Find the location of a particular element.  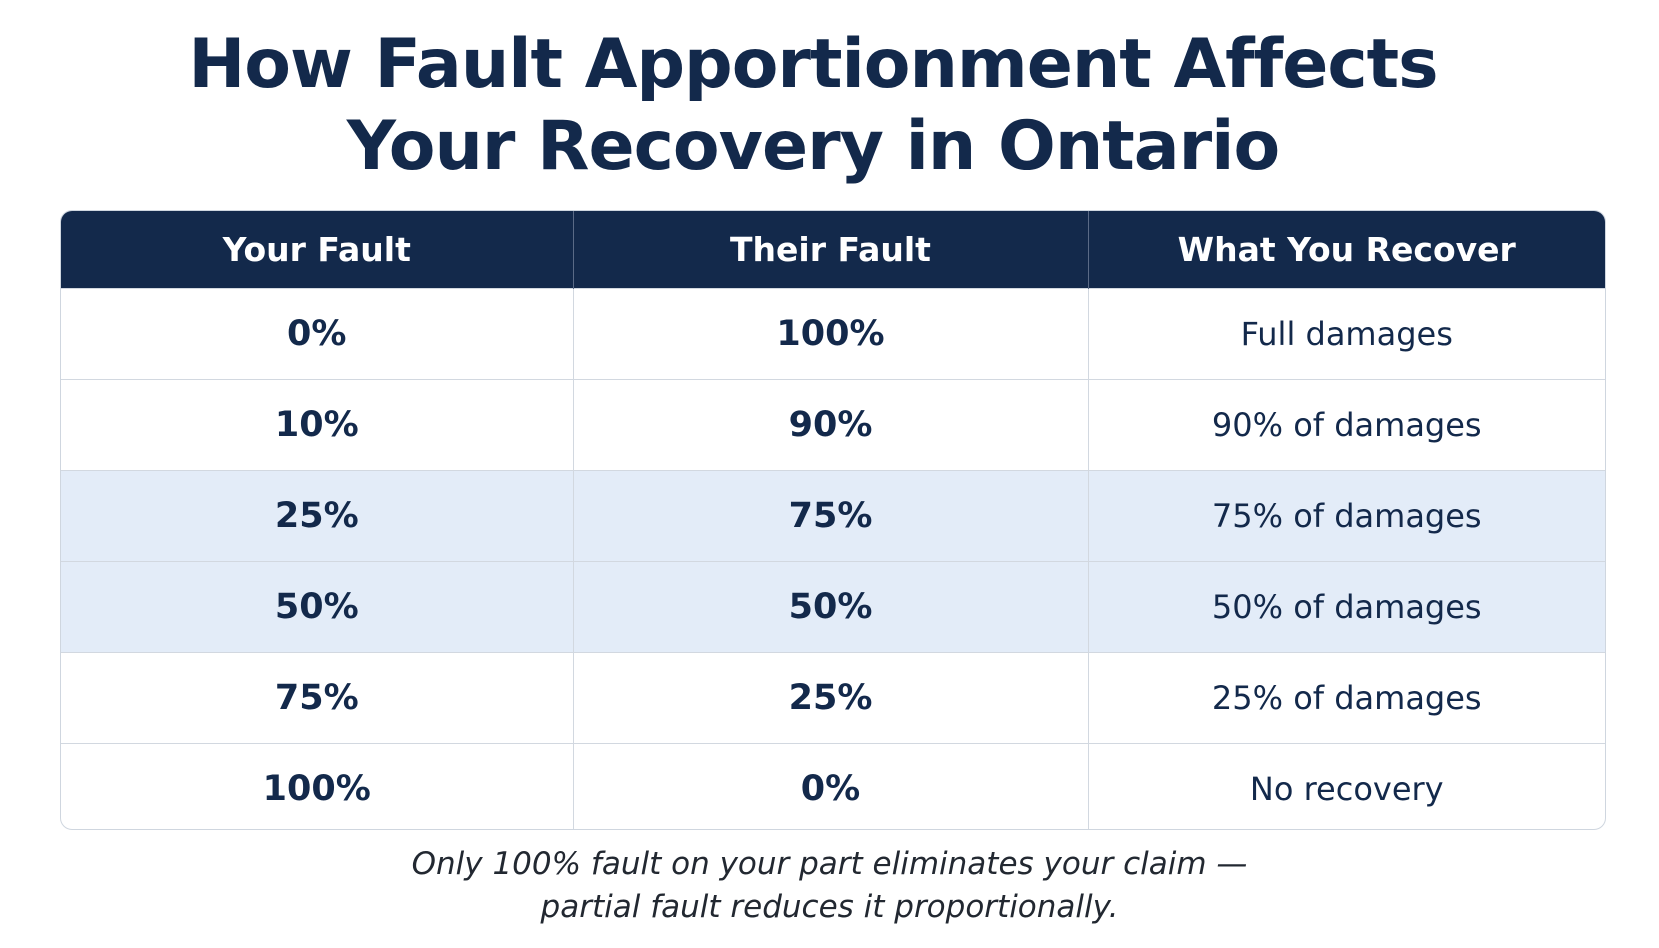

cell-their-fault: 100% is located at coordinates (831, 334).